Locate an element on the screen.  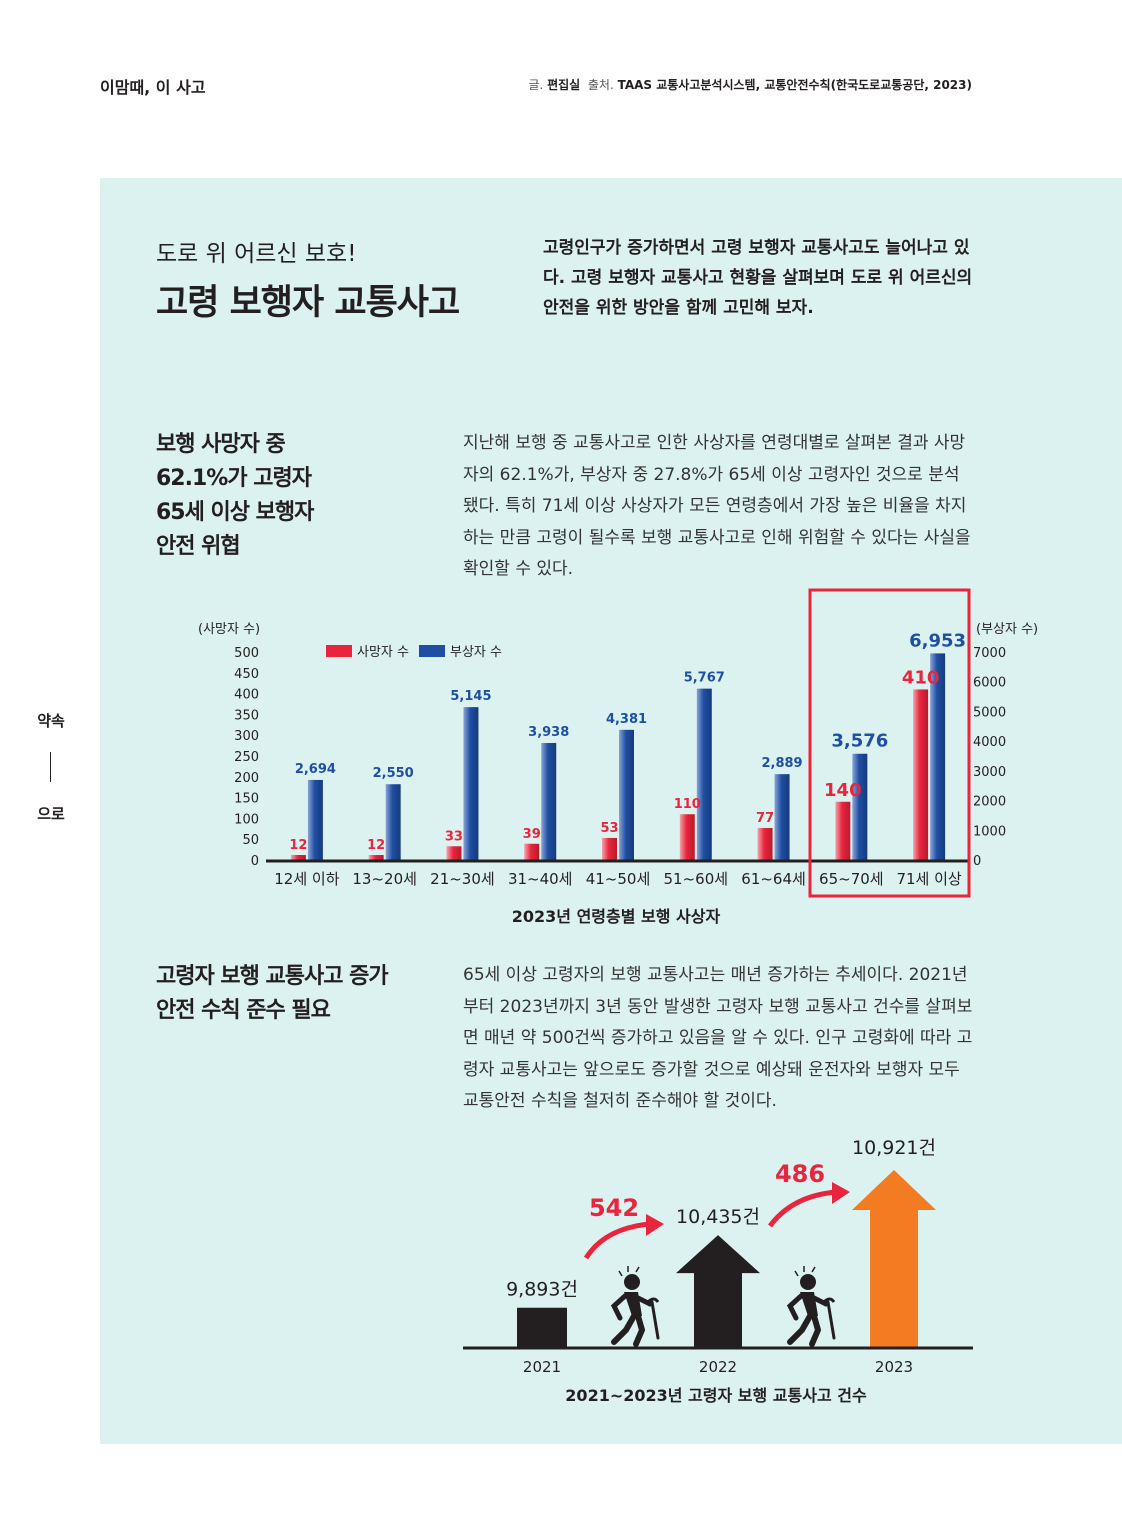
side-tab-top: 약속 is located at coordinates (51, 721).